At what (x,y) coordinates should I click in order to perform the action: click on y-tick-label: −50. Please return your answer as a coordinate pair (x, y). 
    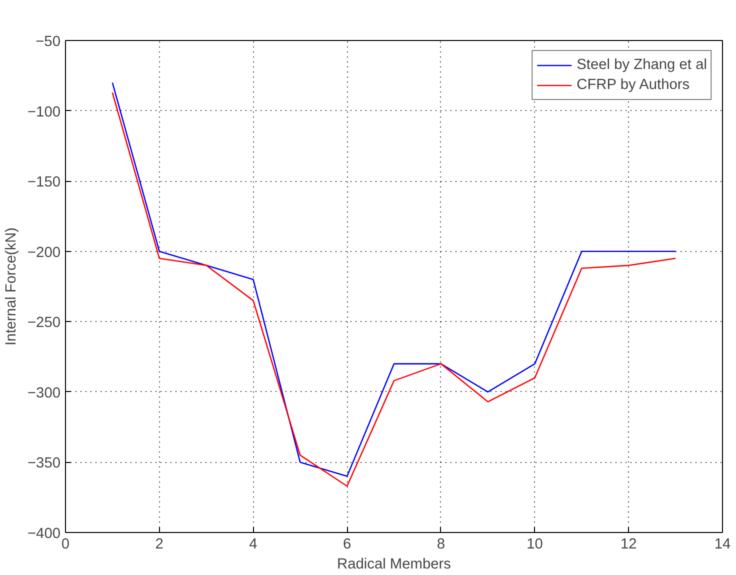
    Looking at the image, I should click on (48, 42).